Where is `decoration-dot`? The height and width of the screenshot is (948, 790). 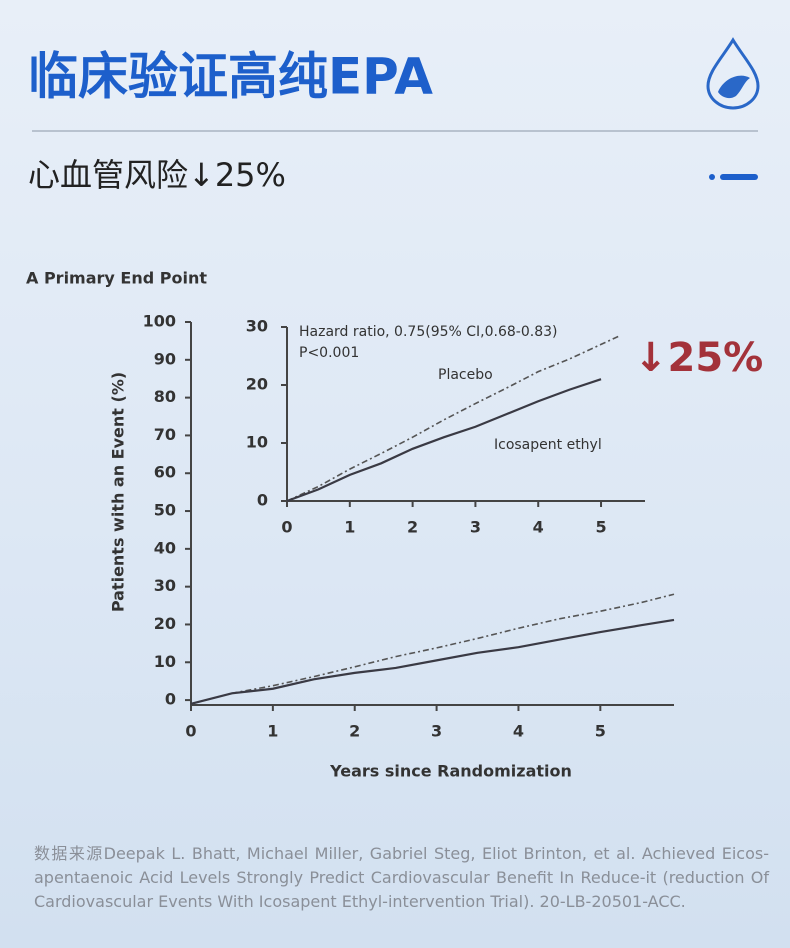
decoration-dot is located at coordinates (712, 177).